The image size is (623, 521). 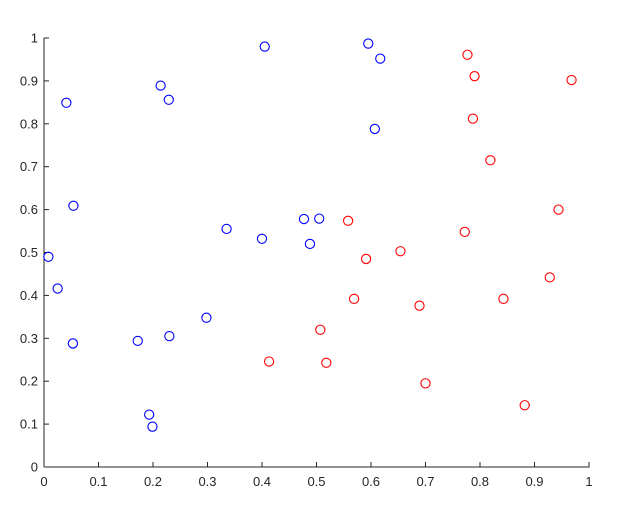 What do you see at coordinates (98, 481) in the screenshot?
I see `x-tick-label: 0.1` at bounding box center [98, 481].